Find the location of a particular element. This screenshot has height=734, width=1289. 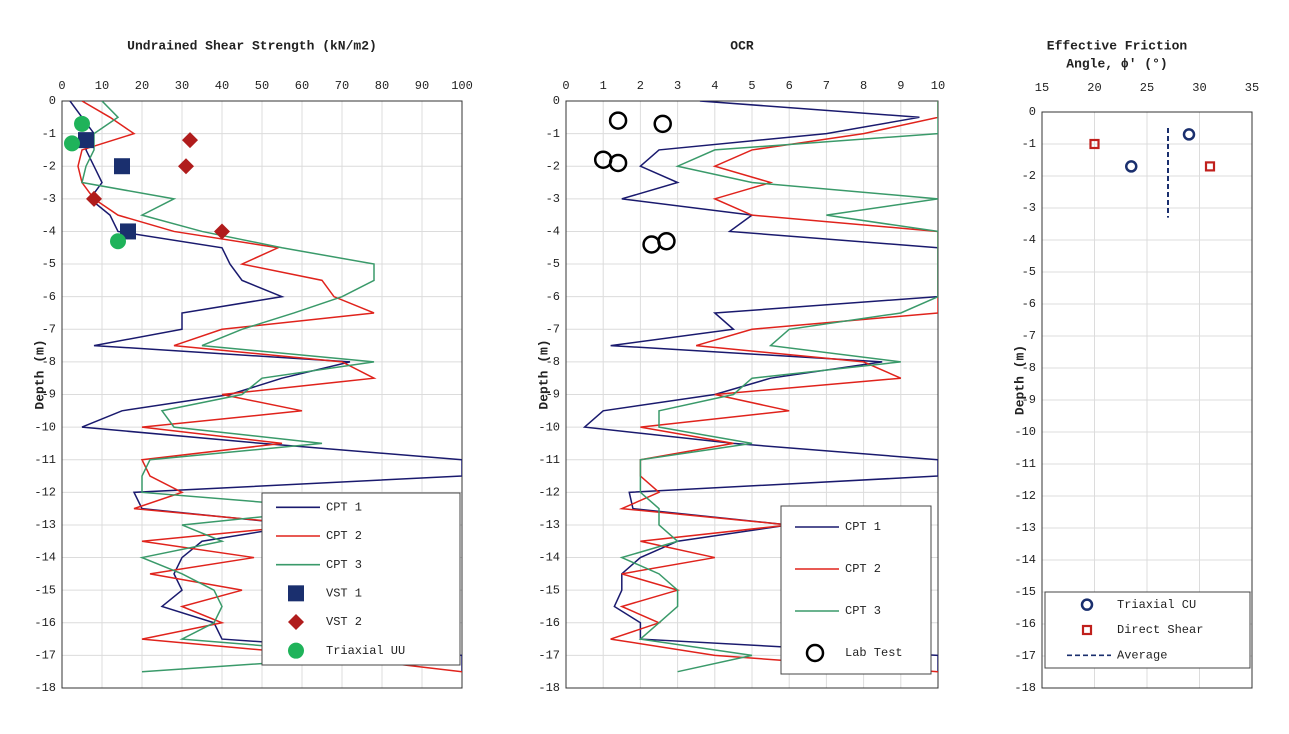

y-tick-label: -16 is located at coordinates (1025, 624).